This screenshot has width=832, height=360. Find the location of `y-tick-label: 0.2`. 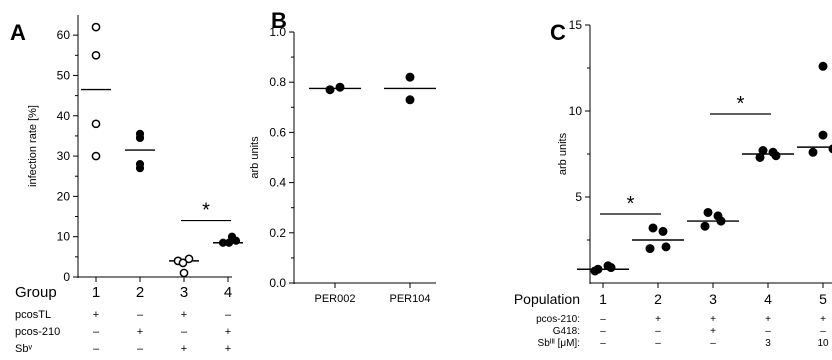

y-tick-label: 0.2 is located at coordinates (277, 233).